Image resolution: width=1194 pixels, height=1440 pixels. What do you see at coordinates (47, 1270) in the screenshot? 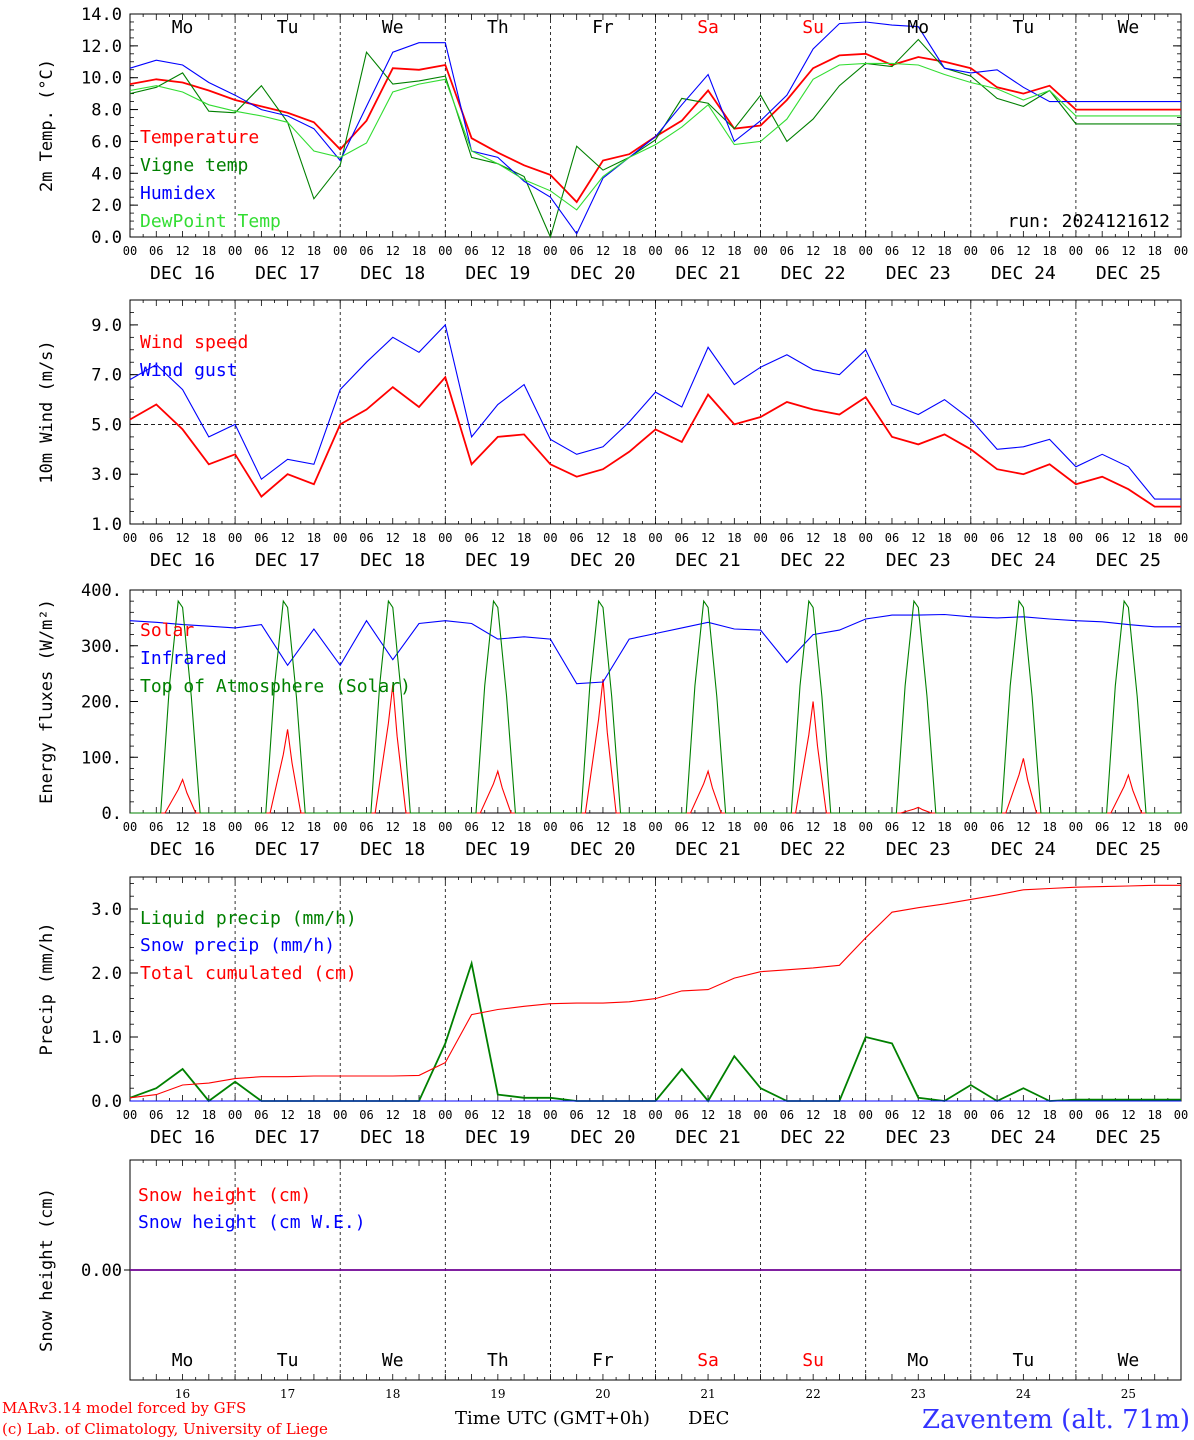
I see `y-axis-title: Snow height (cm)` at bounding box center [47, 1270].